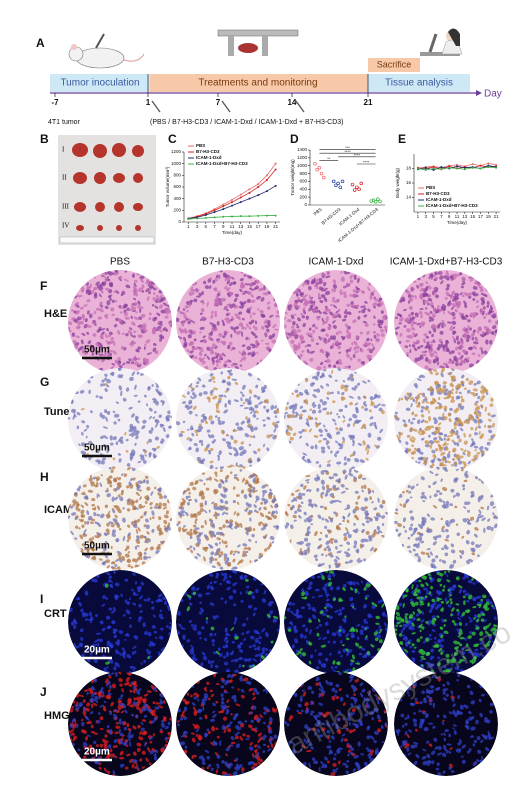 This screenshot has width=515, height=805. Describe the element at coordinates (368, 102) in the screenshot. I see `day-tick: 21` at that location.